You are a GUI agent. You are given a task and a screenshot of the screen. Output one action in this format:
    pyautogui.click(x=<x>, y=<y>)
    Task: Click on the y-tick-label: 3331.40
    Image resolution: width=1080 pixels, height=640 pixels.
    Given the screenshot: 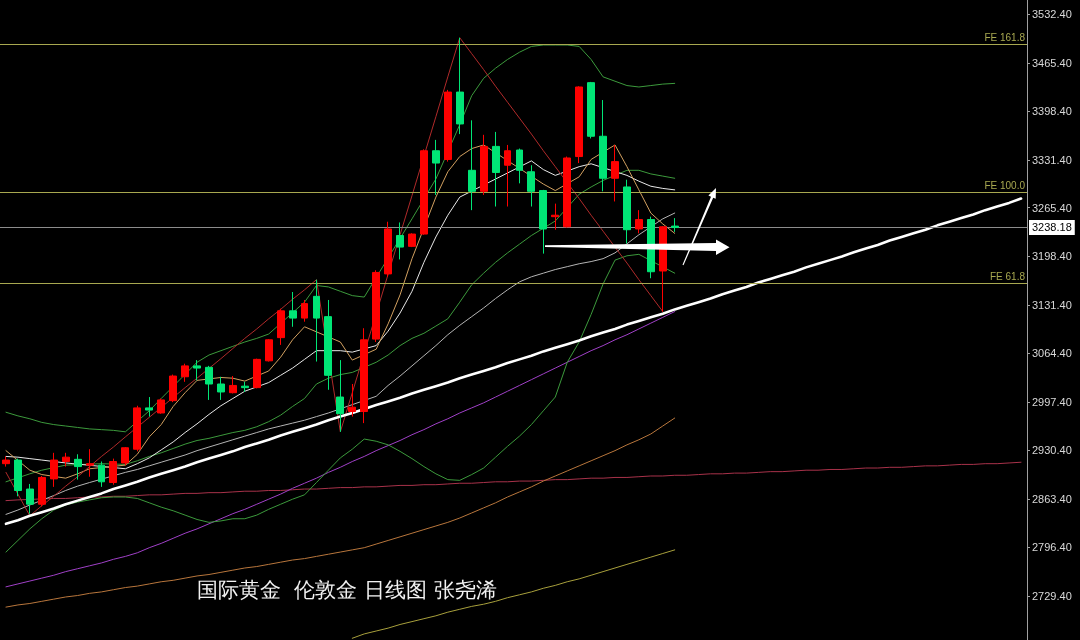 What is the action you would take?
    pyautogui.click(x=1052, y=159)
    